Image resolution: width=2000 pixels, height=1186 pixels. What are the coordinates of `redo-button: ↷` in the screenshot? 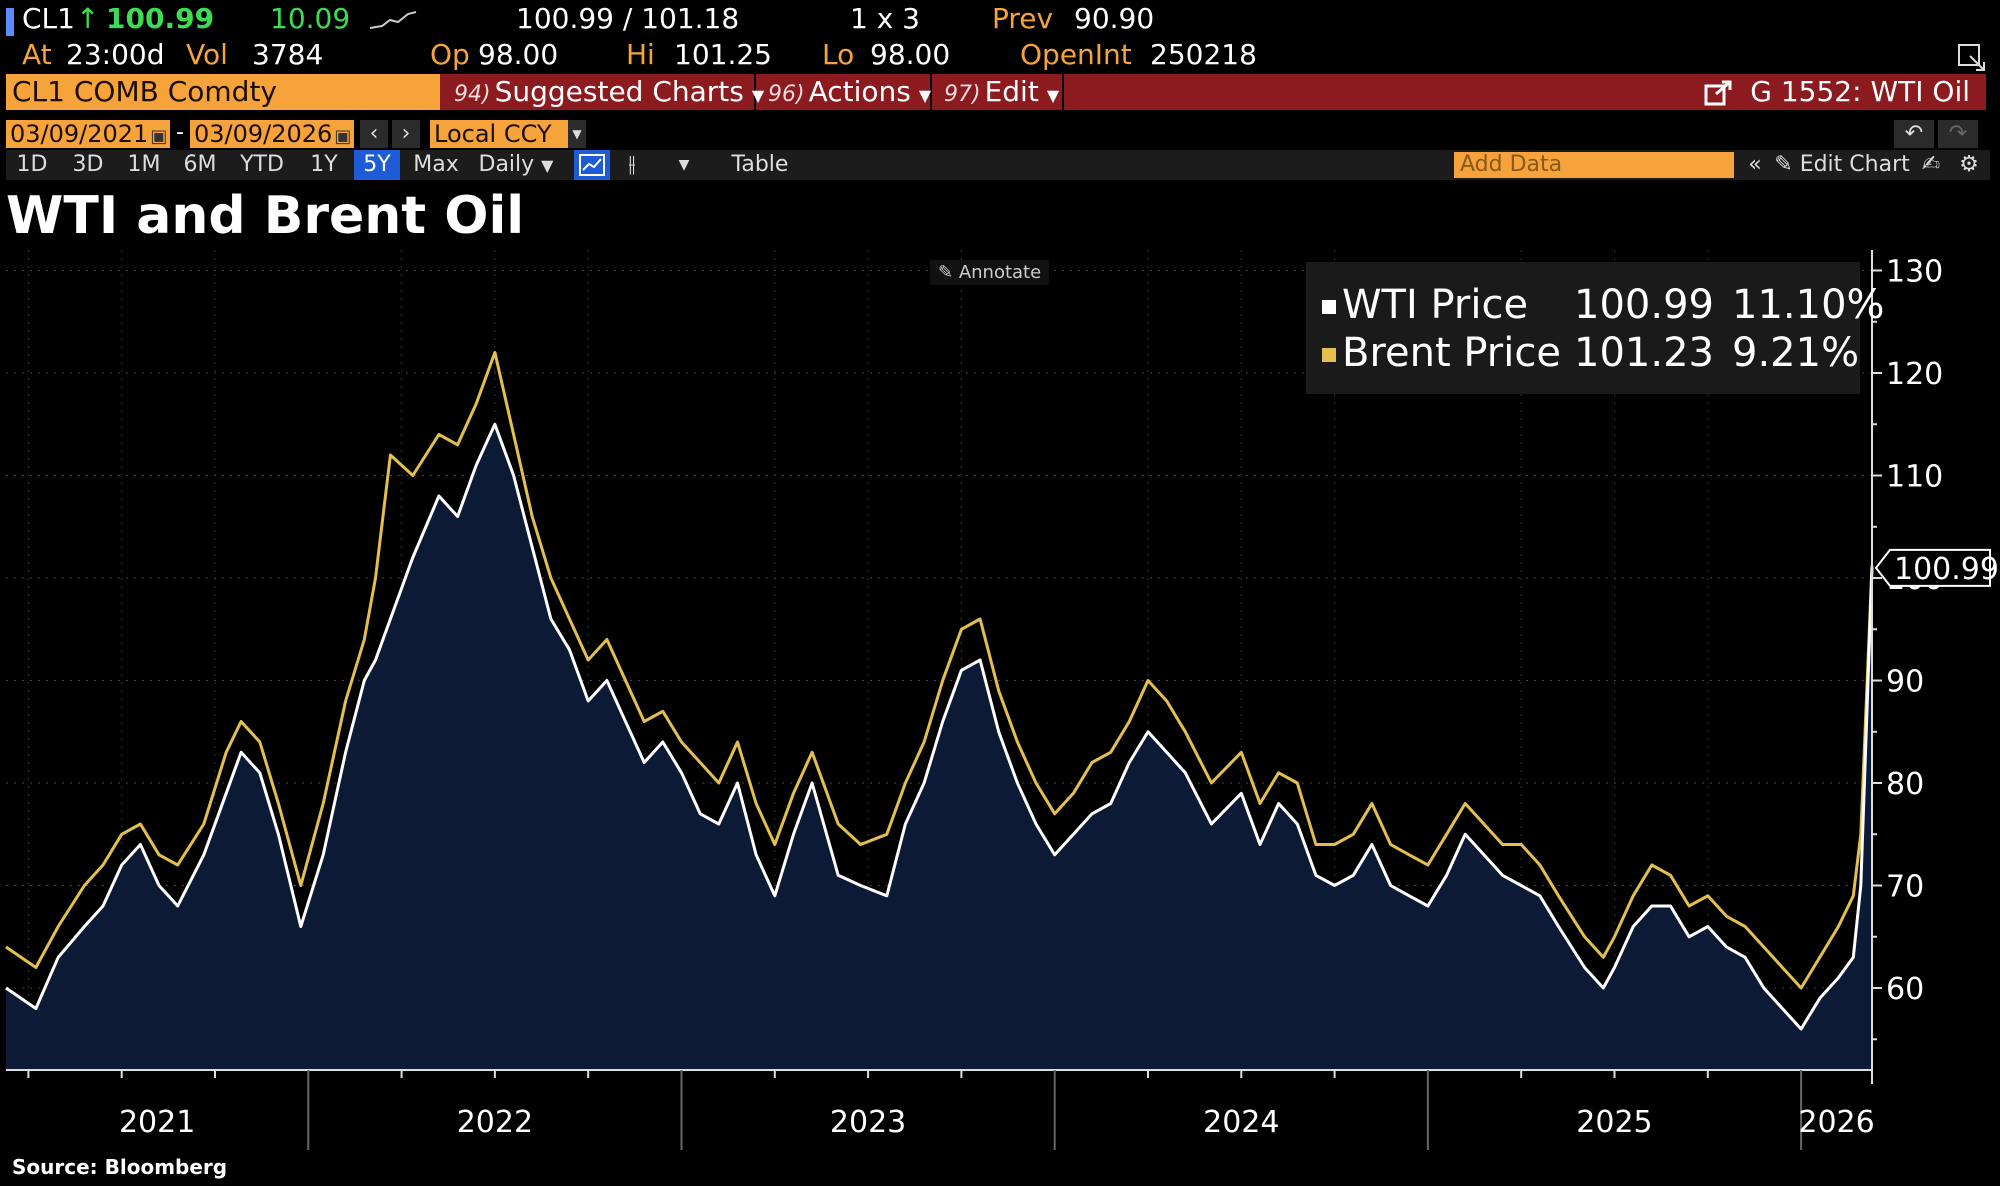 It's located at (1958, 134).